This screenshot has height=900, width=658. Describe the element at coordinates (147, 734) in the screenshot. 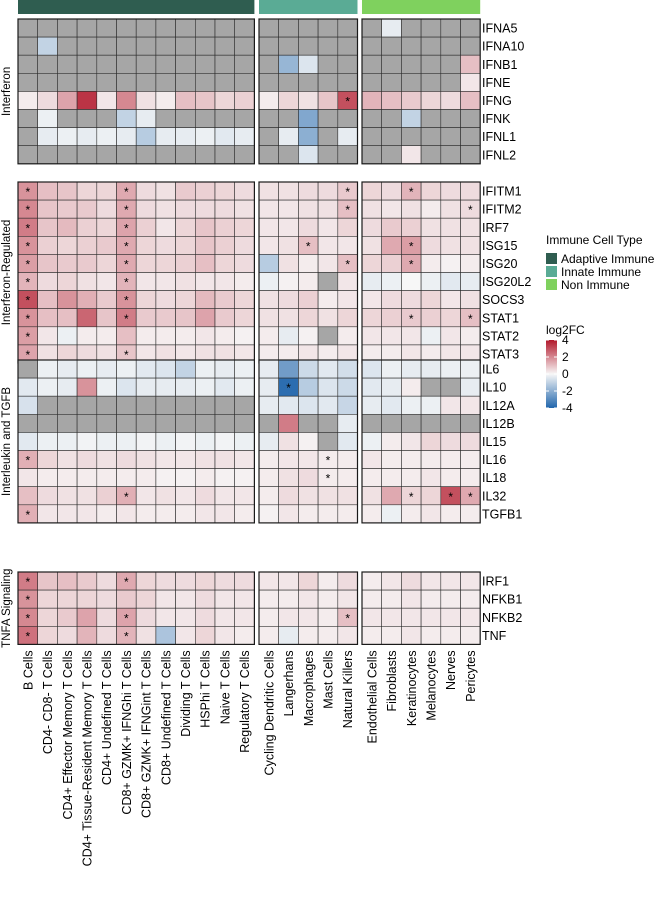

I see `column-label: CD8+ GZMK+ IFNGint T Cells` at that location.